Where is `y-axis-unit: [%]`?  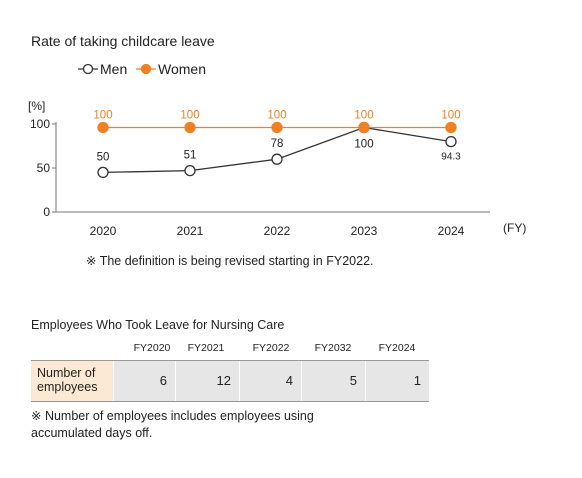
y-axis-unit: [%] is located at coordinates (36, 106).